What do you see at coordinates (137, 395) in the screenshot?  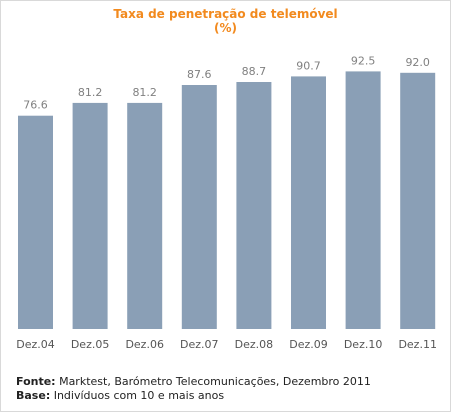 I see `base-text: Indivíduos com 10 e mais anos` at bounding box center [137, 395].